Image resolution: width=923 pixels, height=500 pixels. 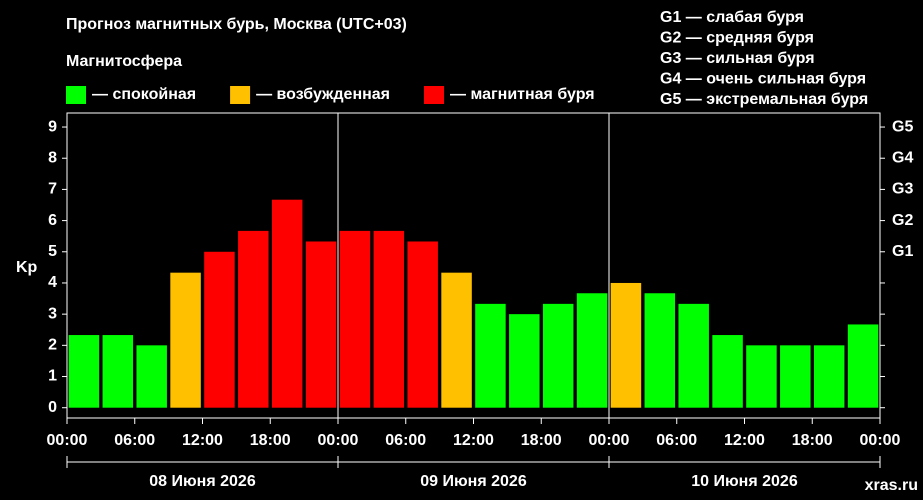 What do you see at coordinates (52, 313) in the screenshot?
I see `y-tick-label: 3` at bounding box center [52, 313].